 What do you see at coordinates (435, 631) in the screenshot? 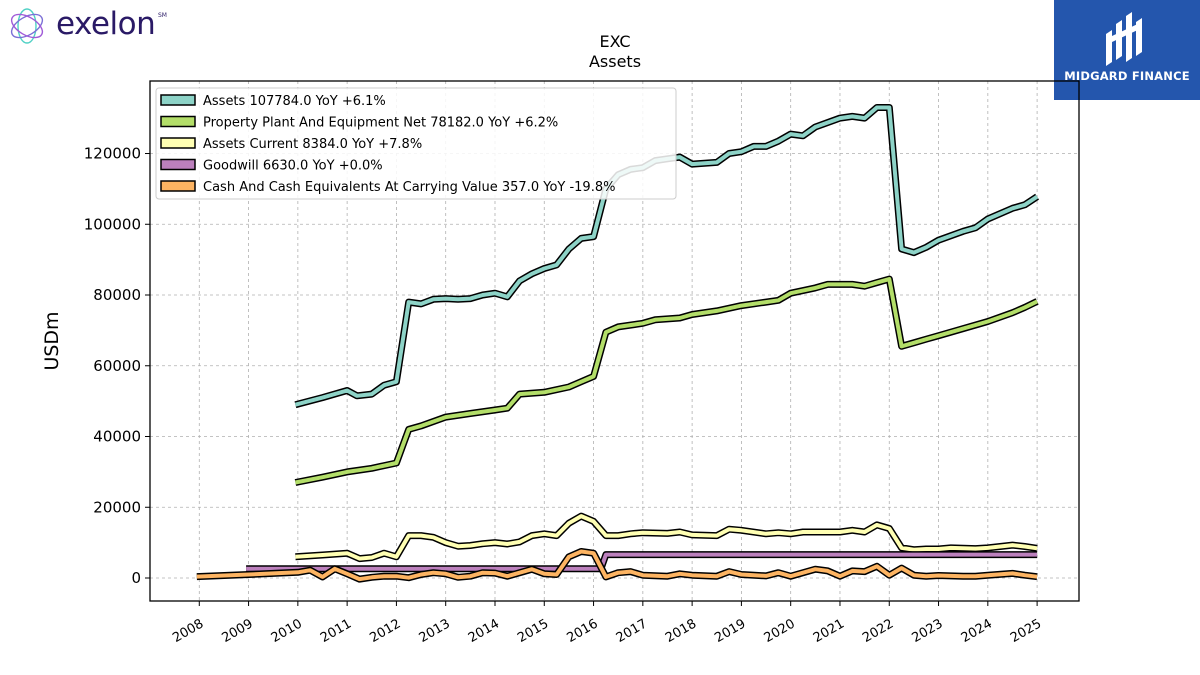
I see `x-tick-label: 2013` at bounding box center [435, 631].